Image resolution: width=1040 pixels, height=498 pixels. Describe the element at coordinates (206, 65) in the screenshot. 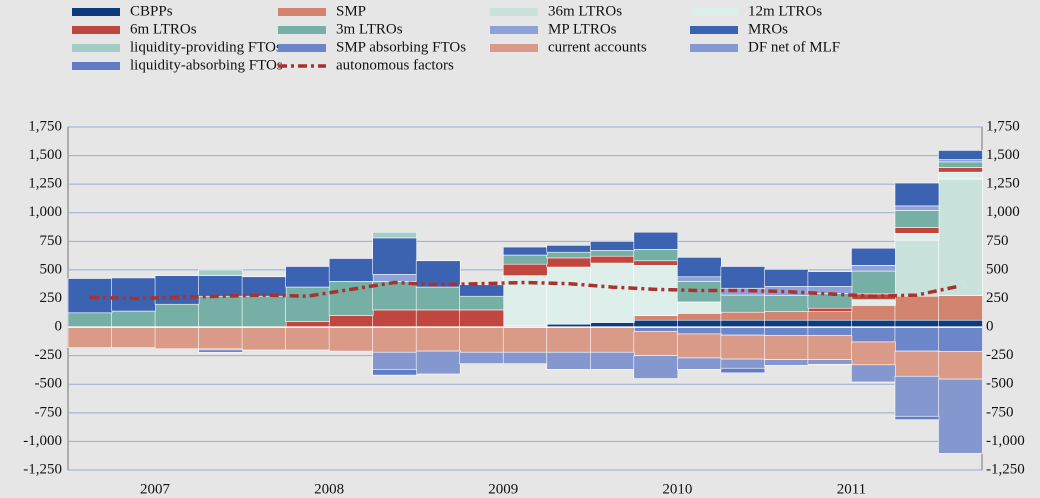

I see `legend-label: liquidity-absorbing FTOs` at that location.